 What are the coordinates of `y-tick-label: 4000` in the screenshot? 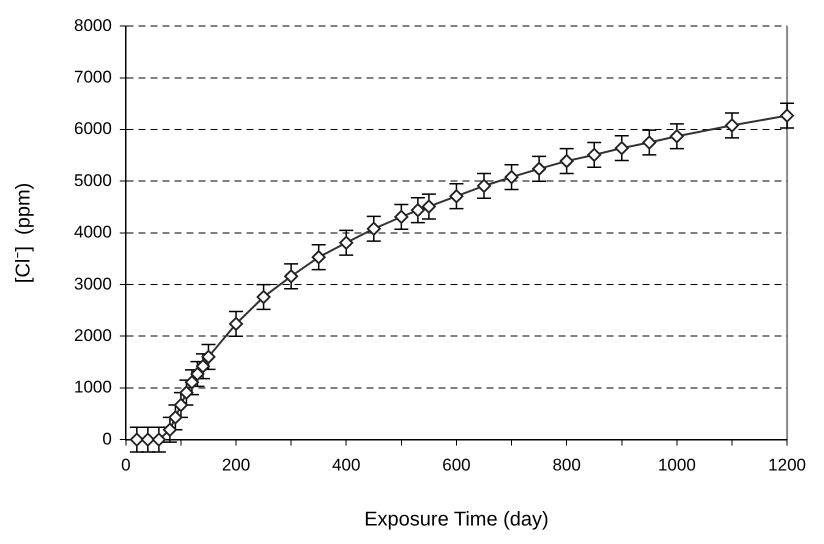 It's located at (93, 232).